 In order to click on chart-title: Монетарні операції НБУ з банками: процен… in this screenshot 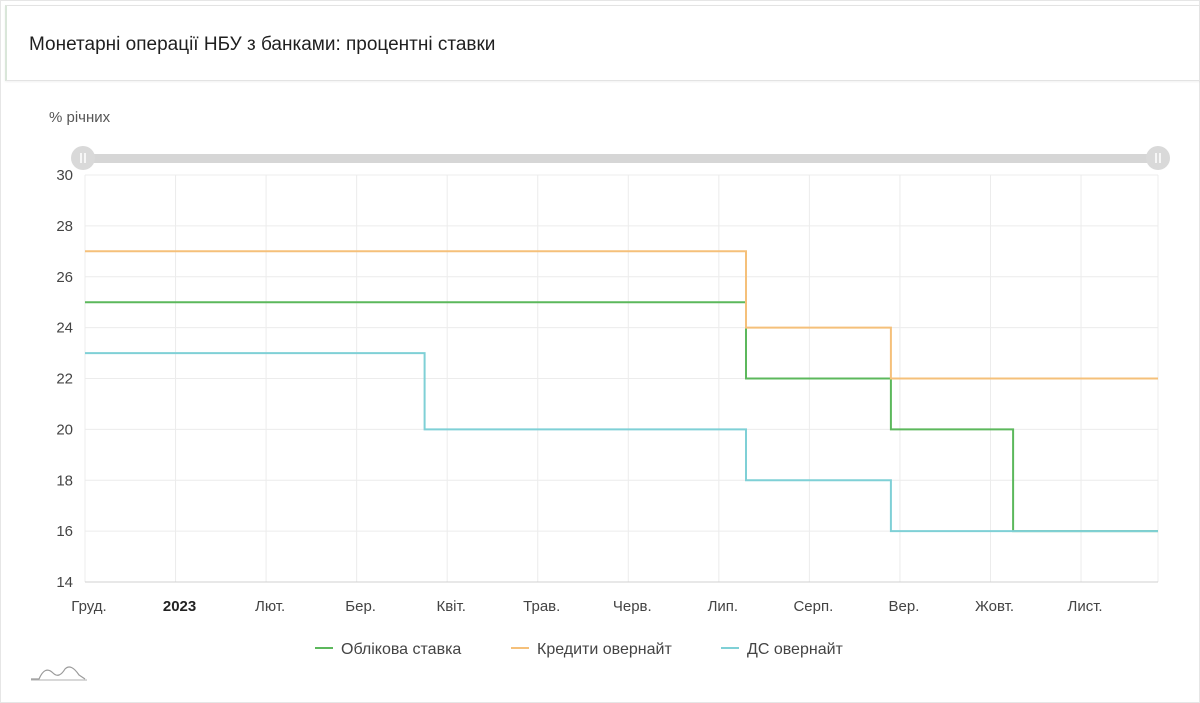, I will do `click(262, 44)`.